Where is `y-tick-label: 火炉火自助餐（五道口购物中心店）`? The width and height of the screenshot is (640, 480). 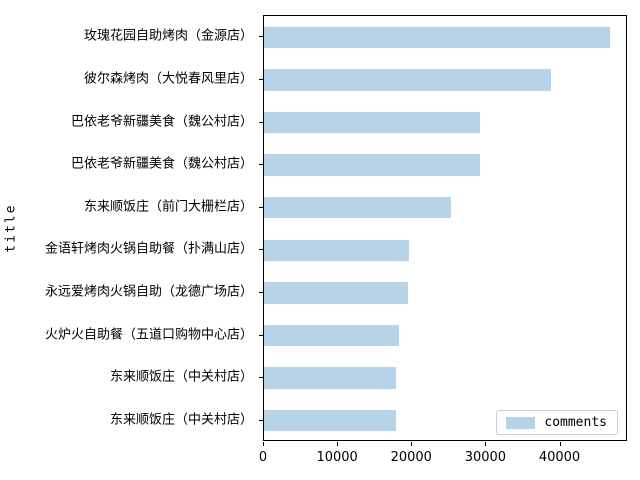 y-tick-label: 火炉火自助餐（五道口购物中心店） is located at coordinates (148, 334).